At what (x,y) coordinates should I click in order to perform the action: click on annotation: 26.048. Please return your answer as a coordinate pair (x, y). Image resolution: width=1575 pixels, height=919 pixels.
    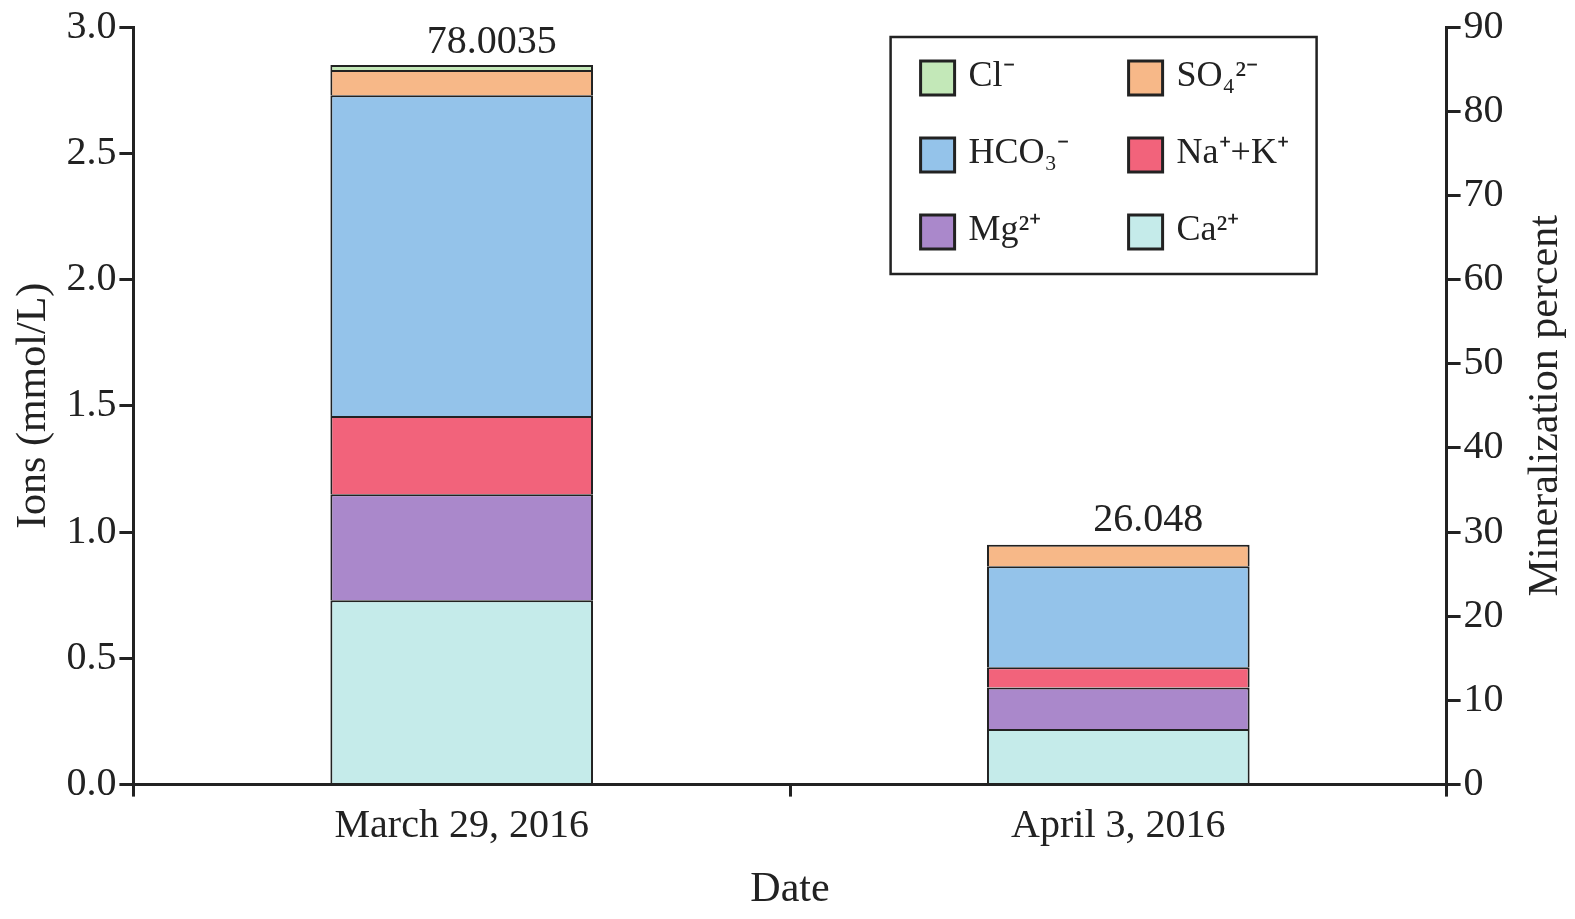
    Looking at the image, I should click on (1148, 517).